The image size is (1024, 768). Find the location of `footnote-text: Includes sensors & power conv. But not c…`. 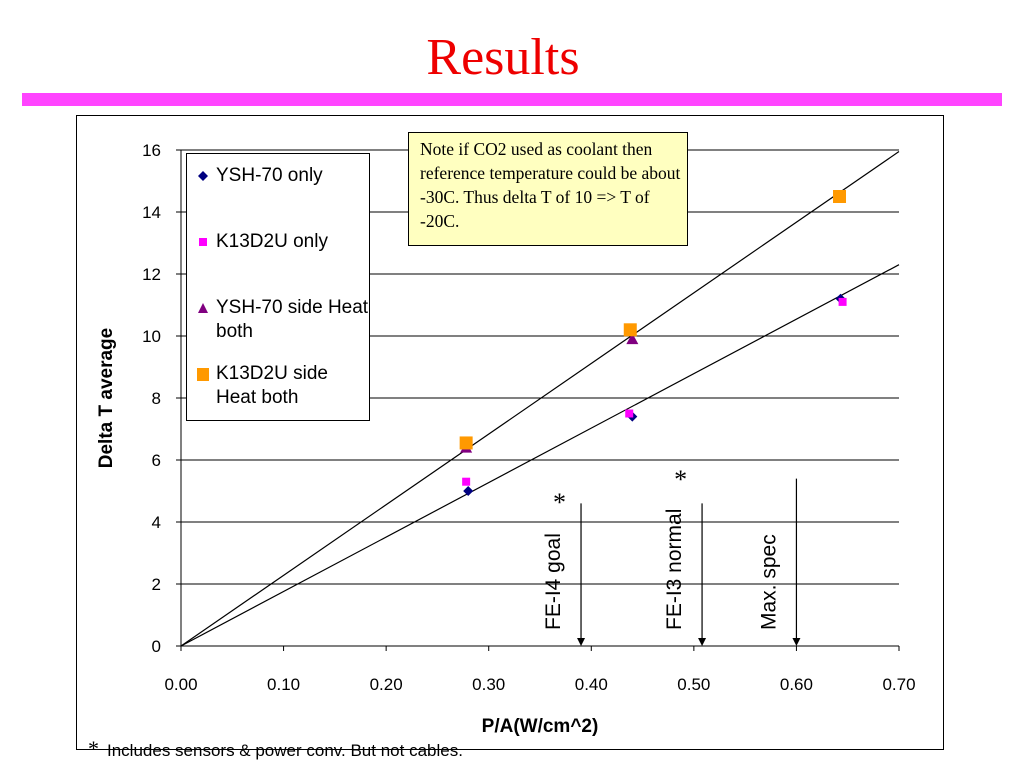

footnote-text: Includes sensors & power conv. But not c… is located at coordinates (285, 750).